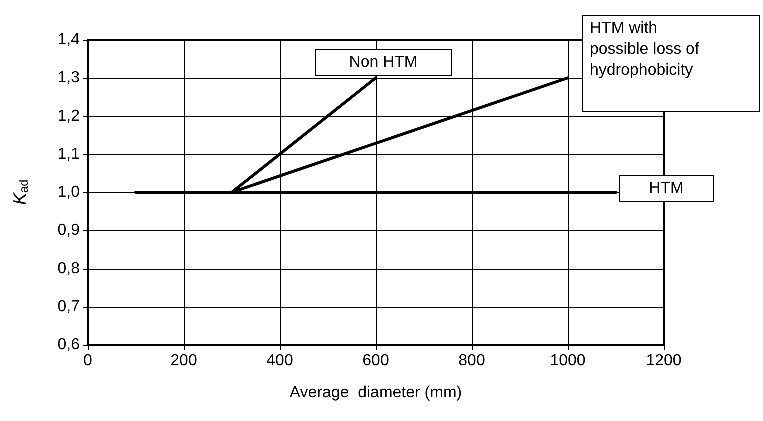 This screenshot has height=421, width=763. What do you see at coordinates (376, 393) in the screenshot?
I see `x-axis-title: Average diameter (mm)` at bounding box center [376, 393].